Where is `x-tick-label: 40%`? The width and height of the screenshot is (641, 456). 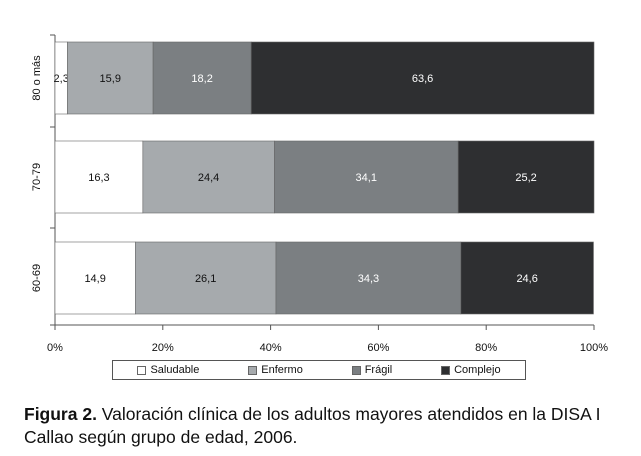
x-tick-label: 40% is located at coordinates (271, 348).